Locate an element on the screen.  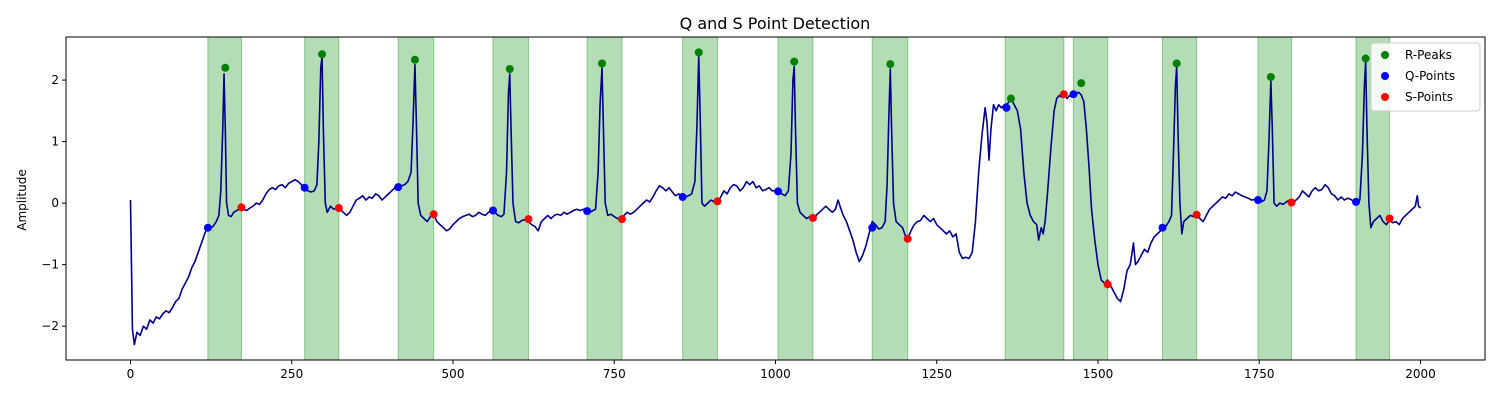
y-tick-label: 0 is located at coordinates (55, 203).